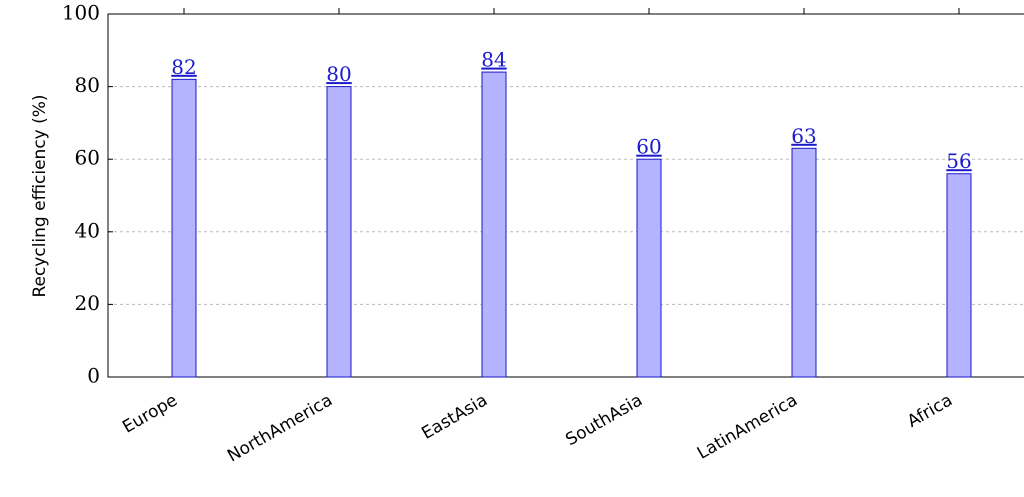 The image size is (1024, 497). I want to click on y-tick-label: 20, so click(87, 303).